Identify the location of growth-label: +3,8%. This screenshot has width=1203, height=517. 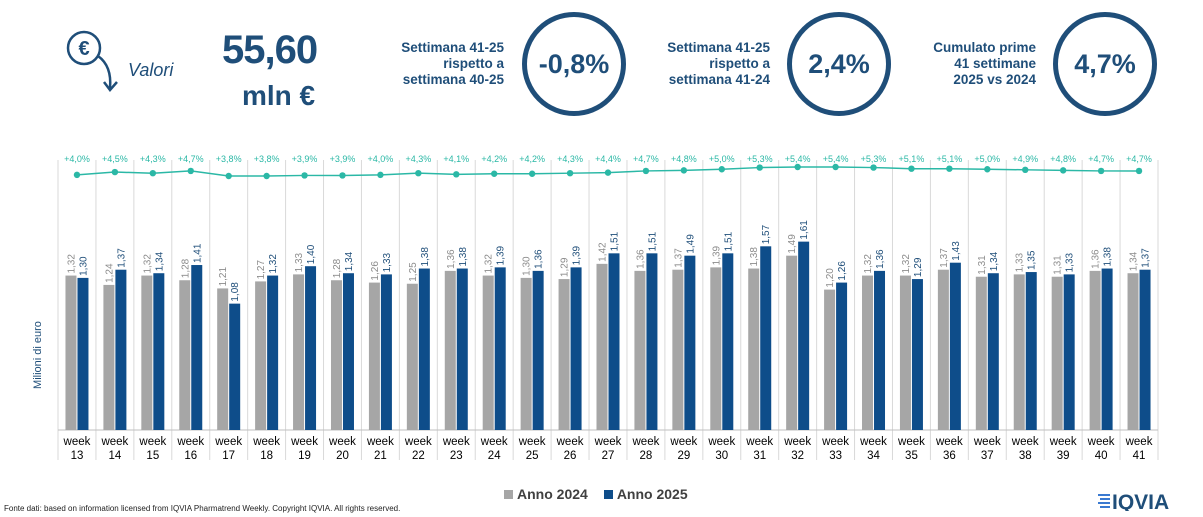
(229, 159).